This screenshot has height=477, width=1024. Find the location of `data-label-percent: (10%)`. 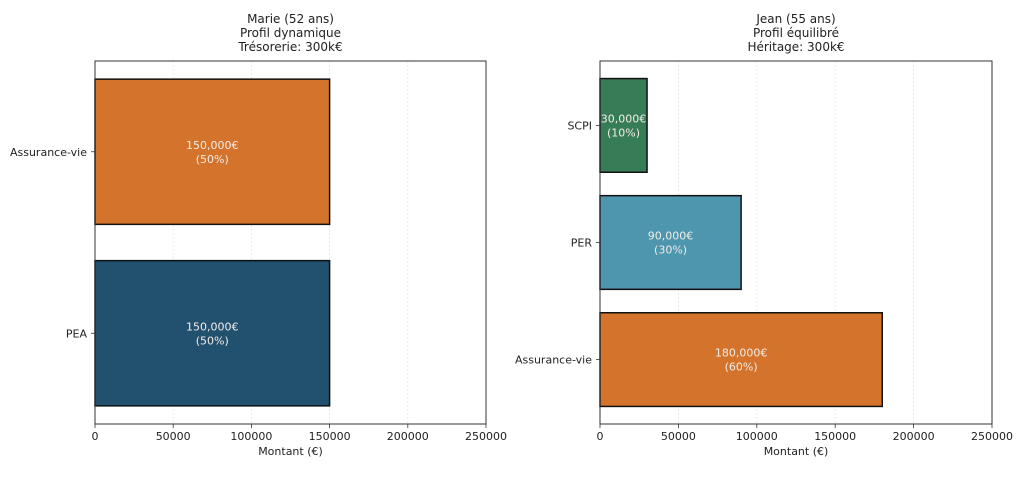

data-label-percent: (10%) is located at coordinates (623, 132).